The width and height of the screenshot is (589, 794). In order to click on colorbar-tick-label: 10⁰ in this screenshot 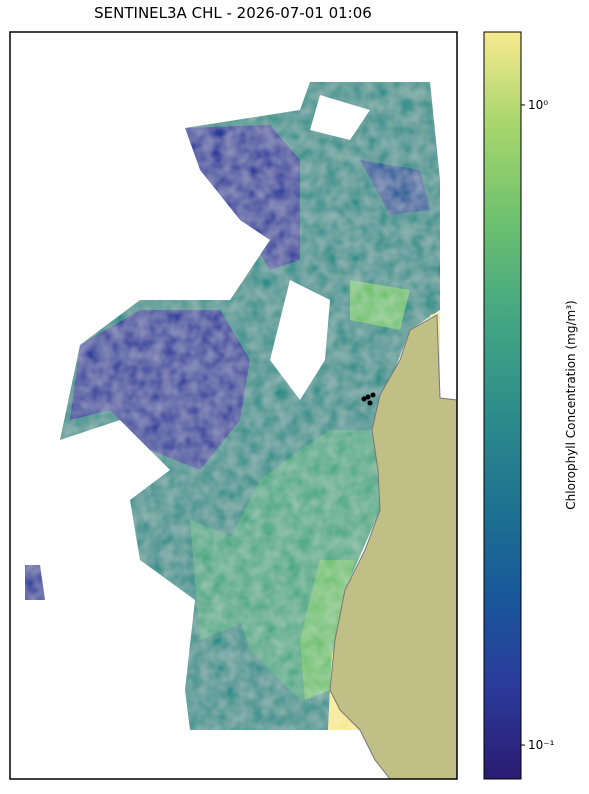, I will do `click(538, 105)`.